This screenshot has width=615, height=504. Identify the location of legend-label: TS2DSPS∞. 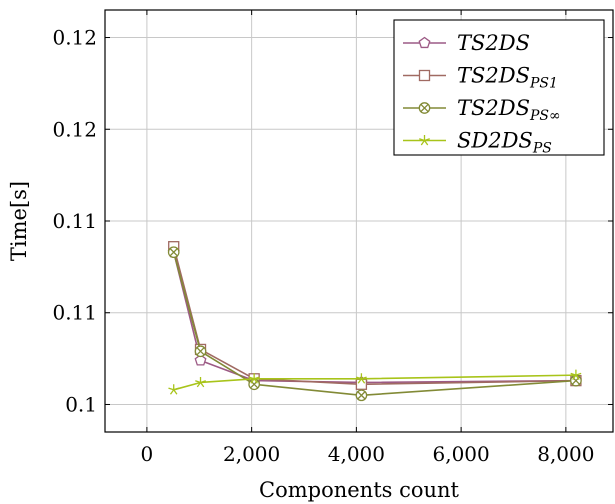
(509, 110).